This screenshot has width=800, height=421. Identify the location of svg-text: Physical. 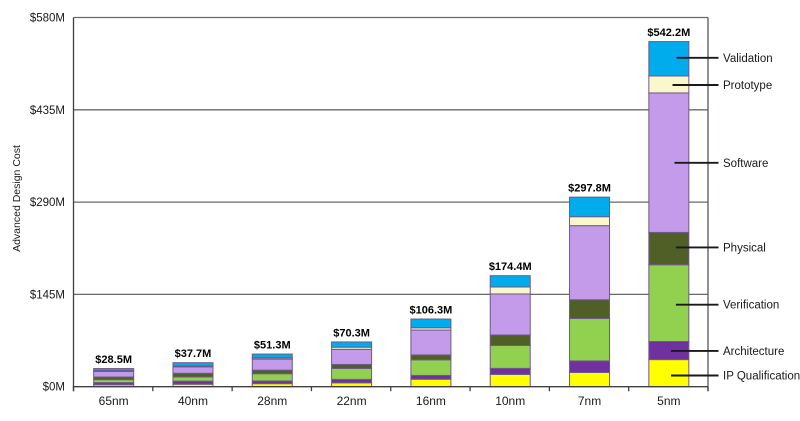
(744, 248).